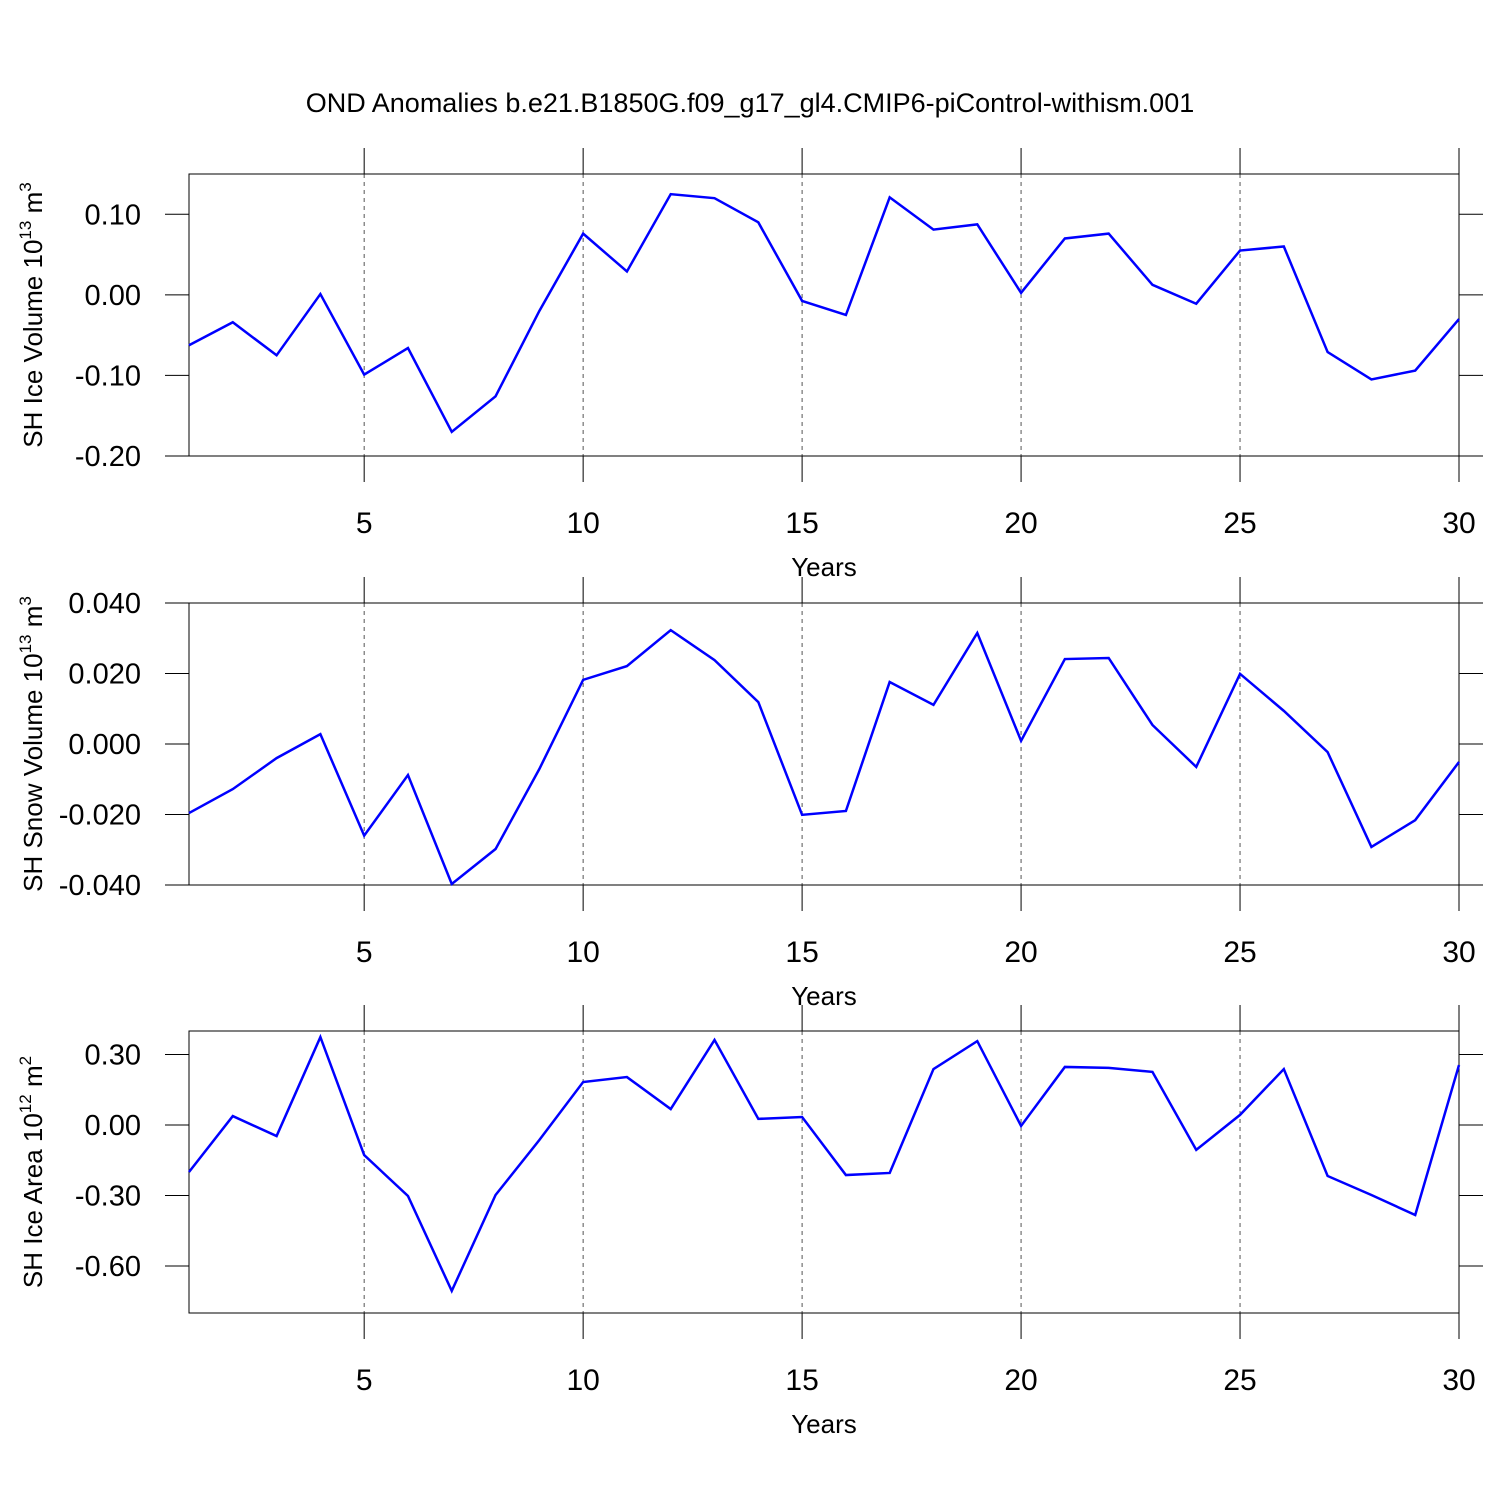 The height and width of the screenshot is (1500, 1500). Describe the element at coordinates (33, 772) in the screenshot. I see `label-text: SH Snow Volume 10` at that location.